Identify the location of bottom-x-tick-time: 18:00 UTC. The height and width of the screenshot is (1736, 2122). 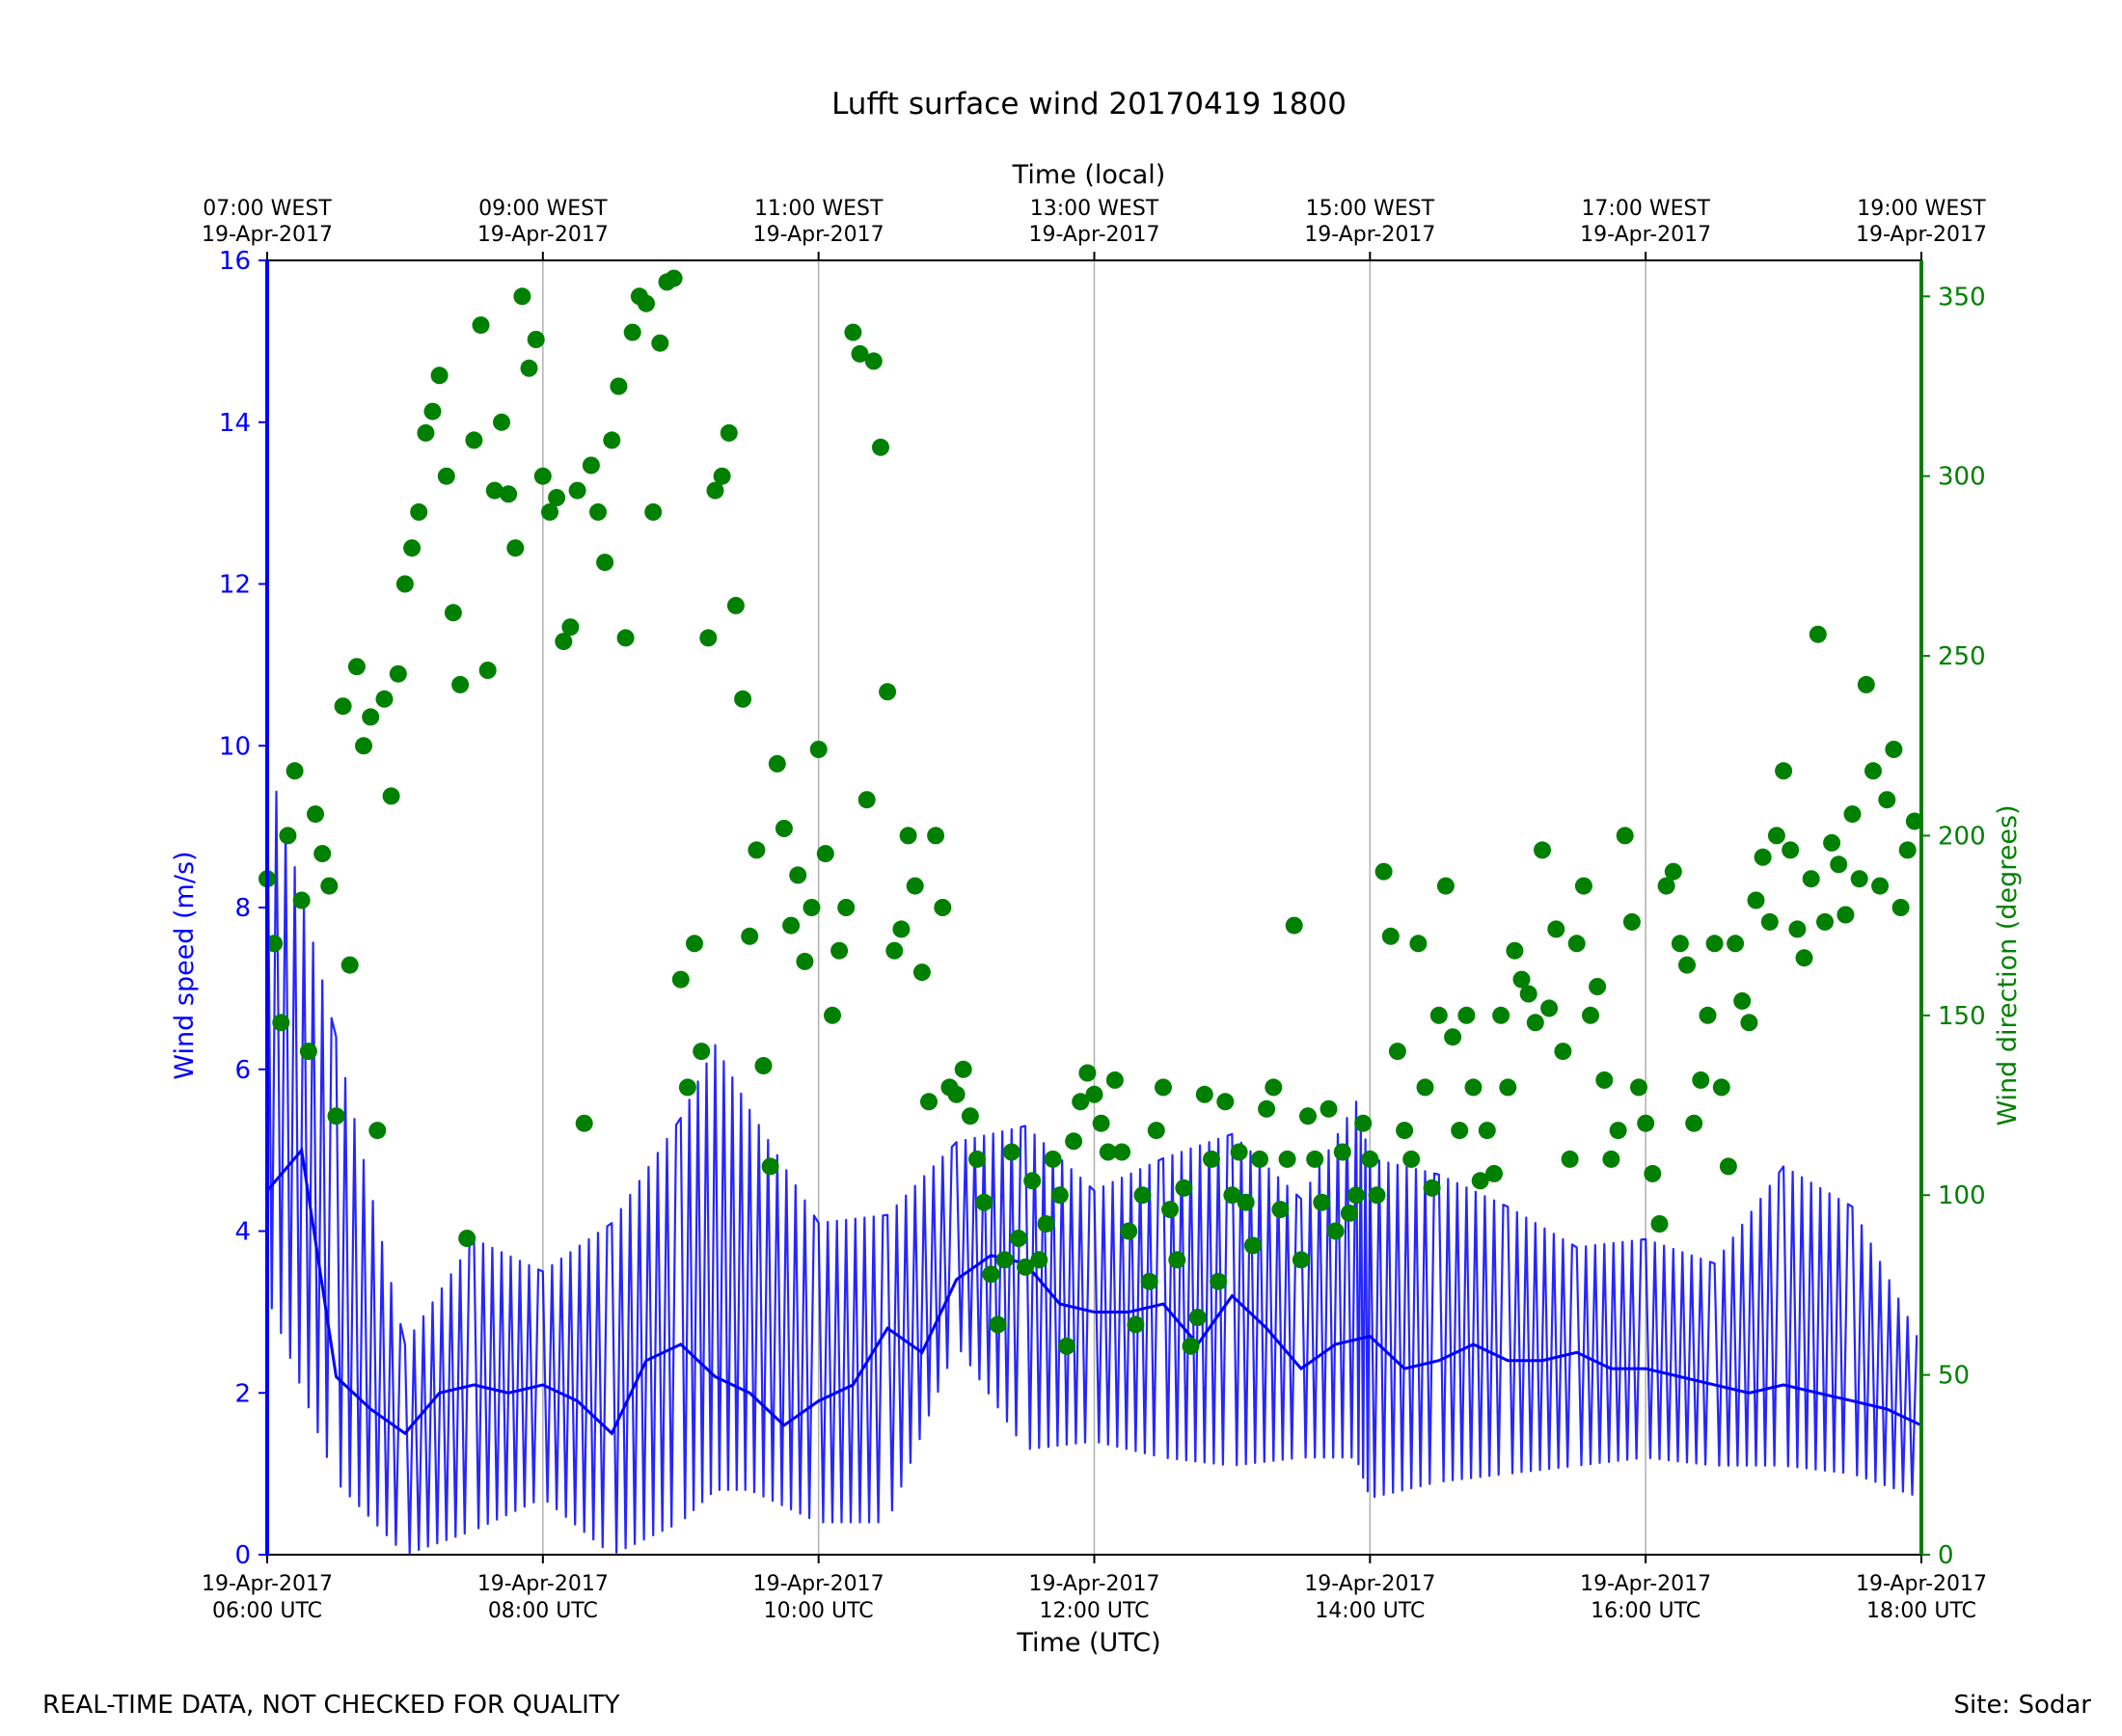
(1921, 1611).